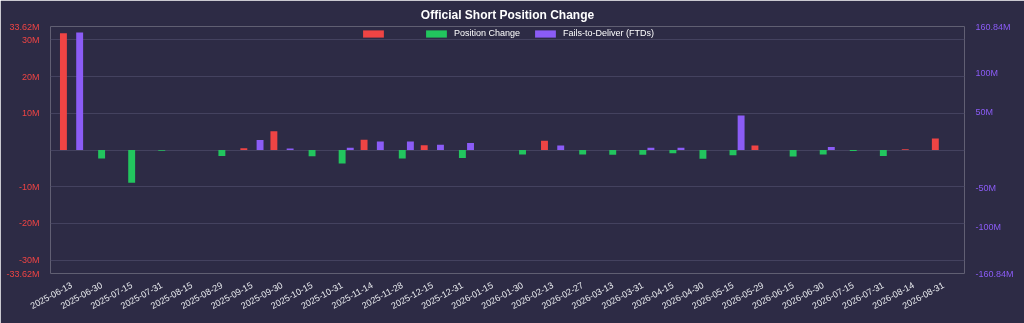  What do you see at coordinates (30, 76) in the screenshot?
I see `y-tick-label: 20M` at bounding box center [30, 76].